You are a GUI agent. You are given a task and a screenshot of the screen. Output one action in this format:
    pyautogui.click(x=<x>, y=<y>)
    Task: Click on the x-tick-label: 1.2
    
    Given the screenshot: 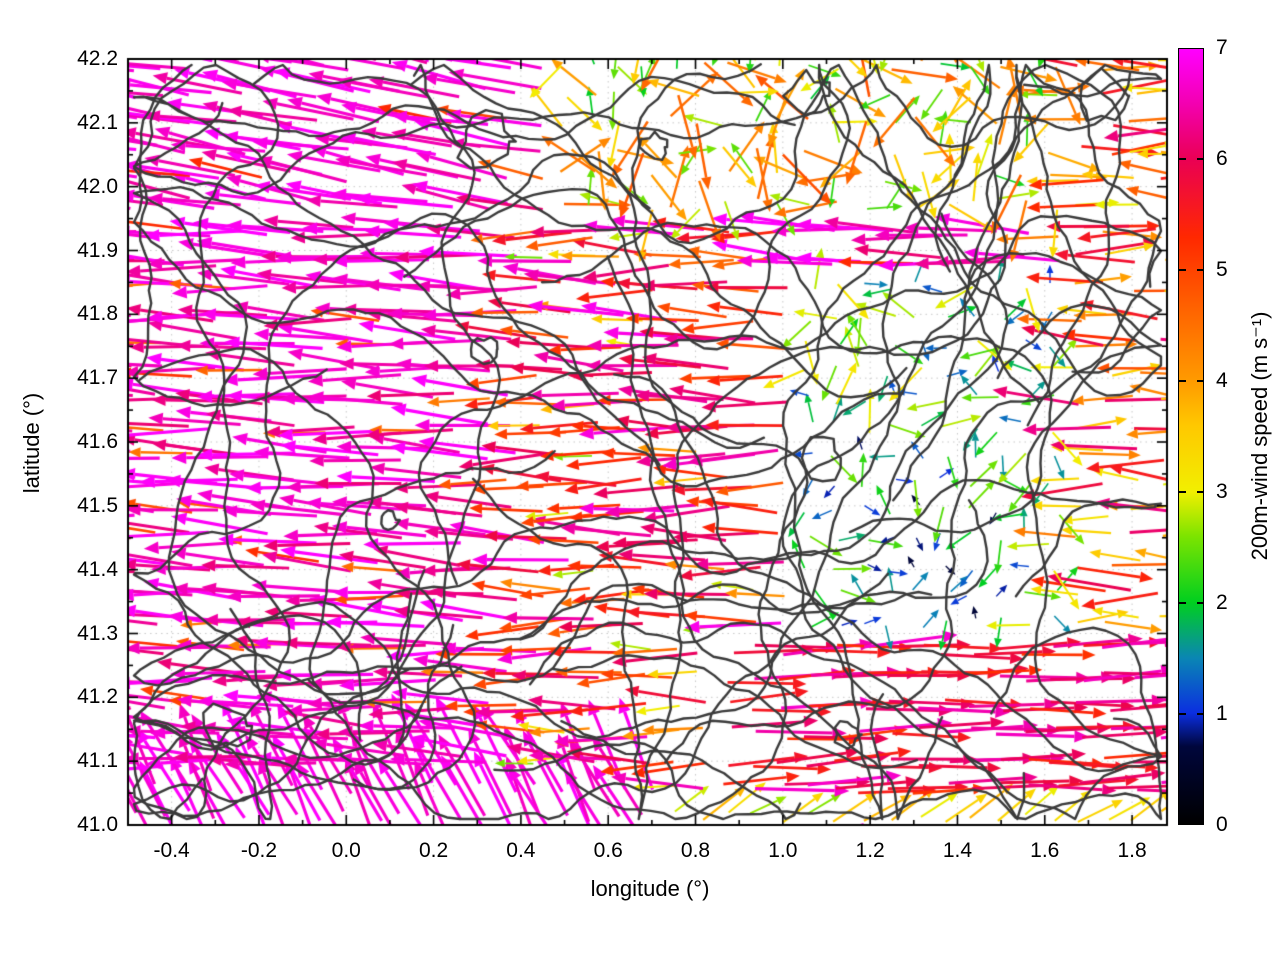 What is the action you would take?
    pyautogui.click(x=870, y=850)
    